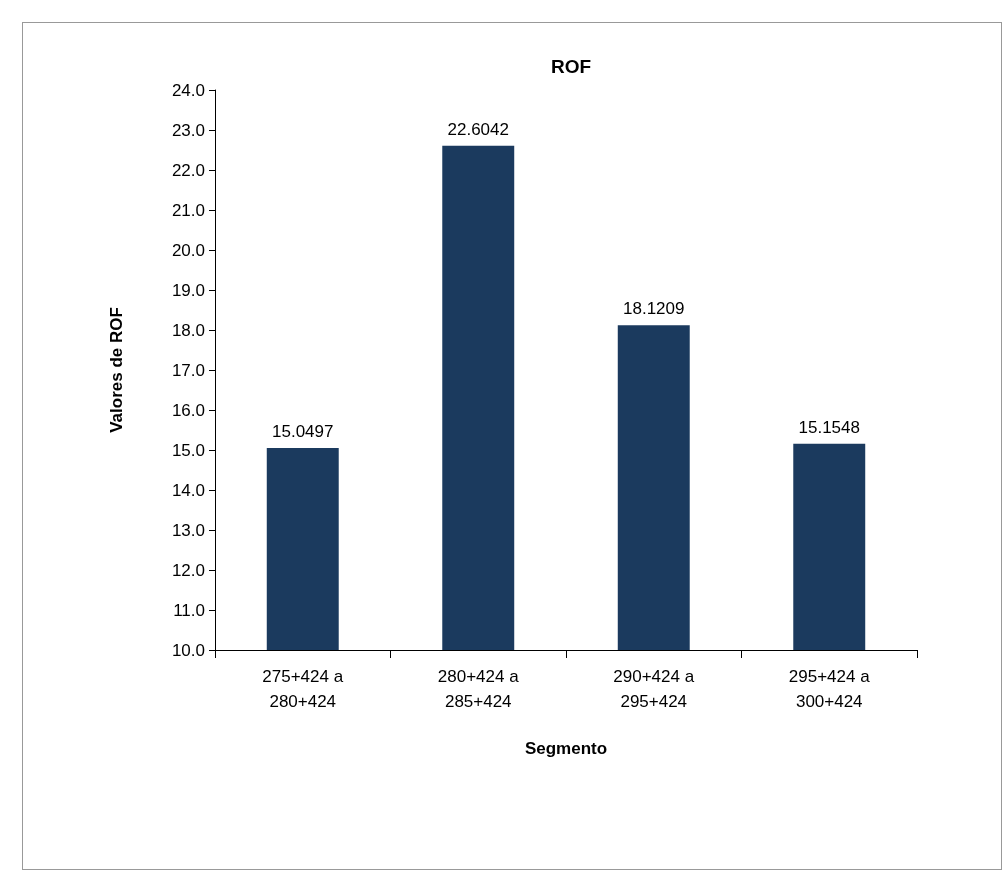 This screenshot has height=895, width=1004. Describe the element at coordinates (303, 689) in the screenshot. I see `x-tick-label: 275+424 a 280+424` at that location.